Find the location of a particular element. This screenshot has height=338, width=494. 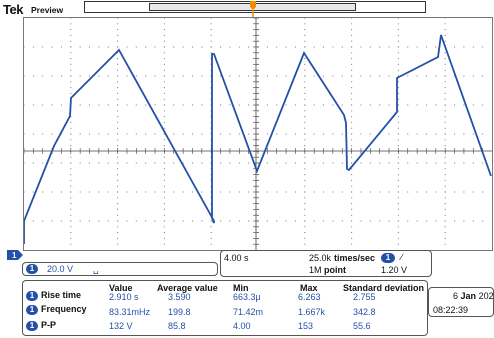

channel-1-panel: 1 20.0 V ␣ is located at coordinates (120, 269).